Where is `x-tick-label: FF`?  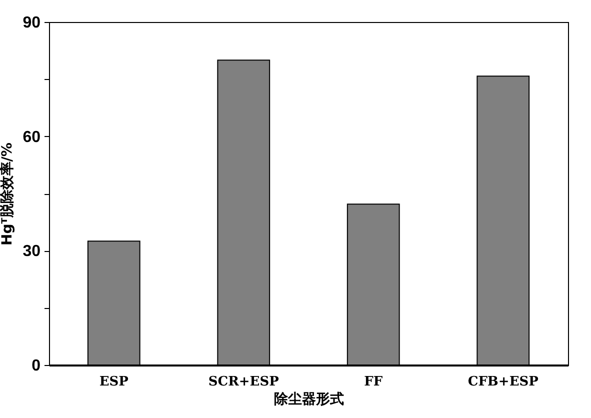
x-tick-label: FF is located at coordinates (374, 382).